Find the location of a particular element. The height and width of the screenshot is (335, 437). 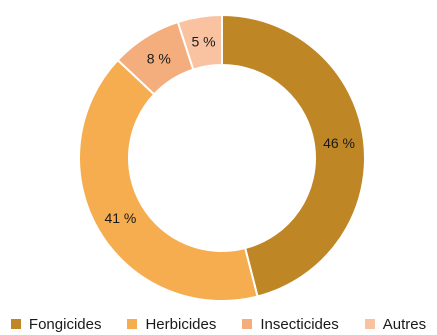

legend-label: Autres is located at coordinates (404, 324).